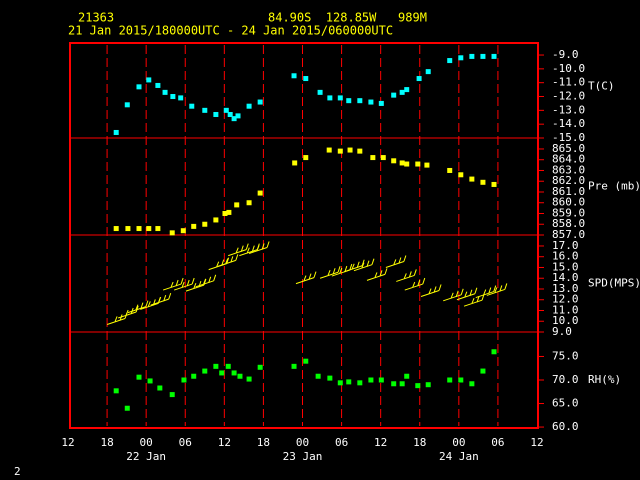 The width and height of the screenshot is (640, 480). Describe the element at coordinates (568, 68) in the screenshot. I see `y-tick-label: -10.0` at that location.